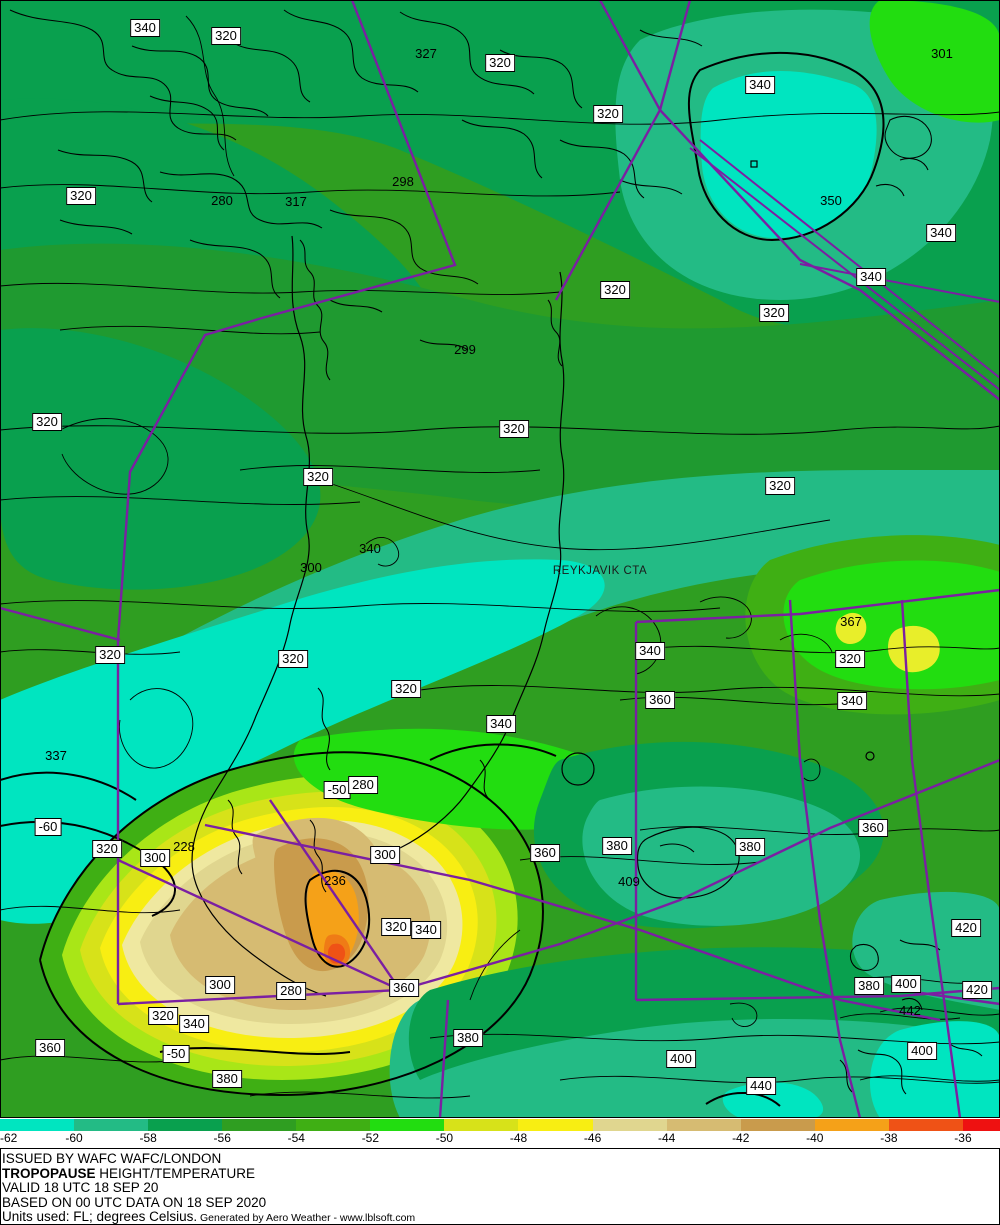 Image resolution: width=1000 pixels, height=1225 pixels. I want to click on colorbar-tick-label: -42, so click(741, 1138).